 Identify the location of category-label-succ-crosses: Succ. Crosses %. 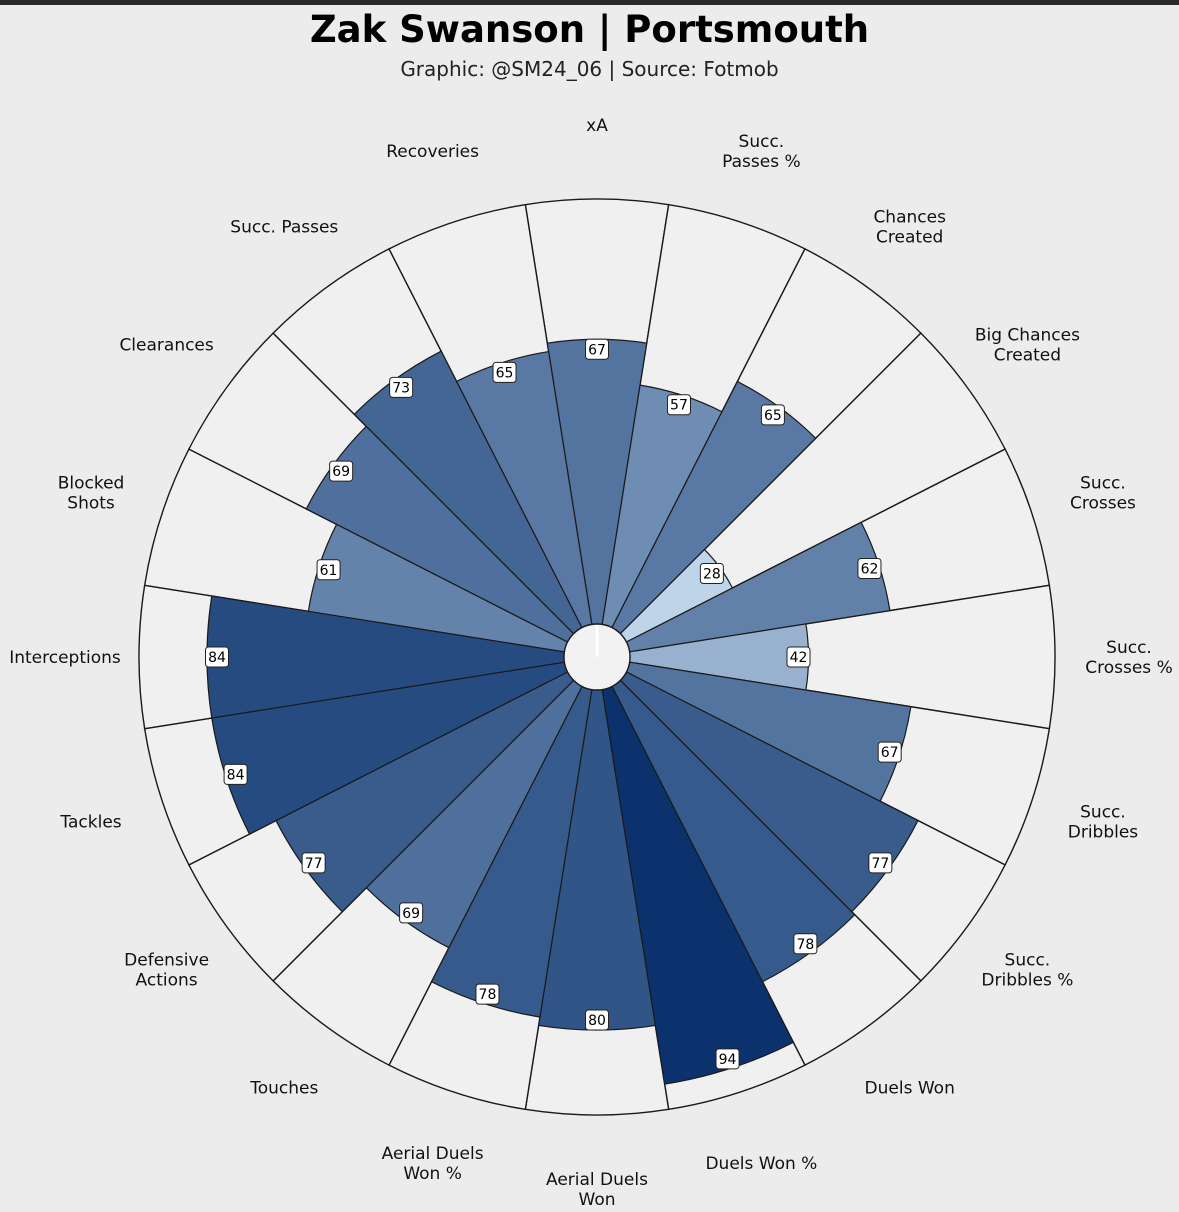
(1128, 658).